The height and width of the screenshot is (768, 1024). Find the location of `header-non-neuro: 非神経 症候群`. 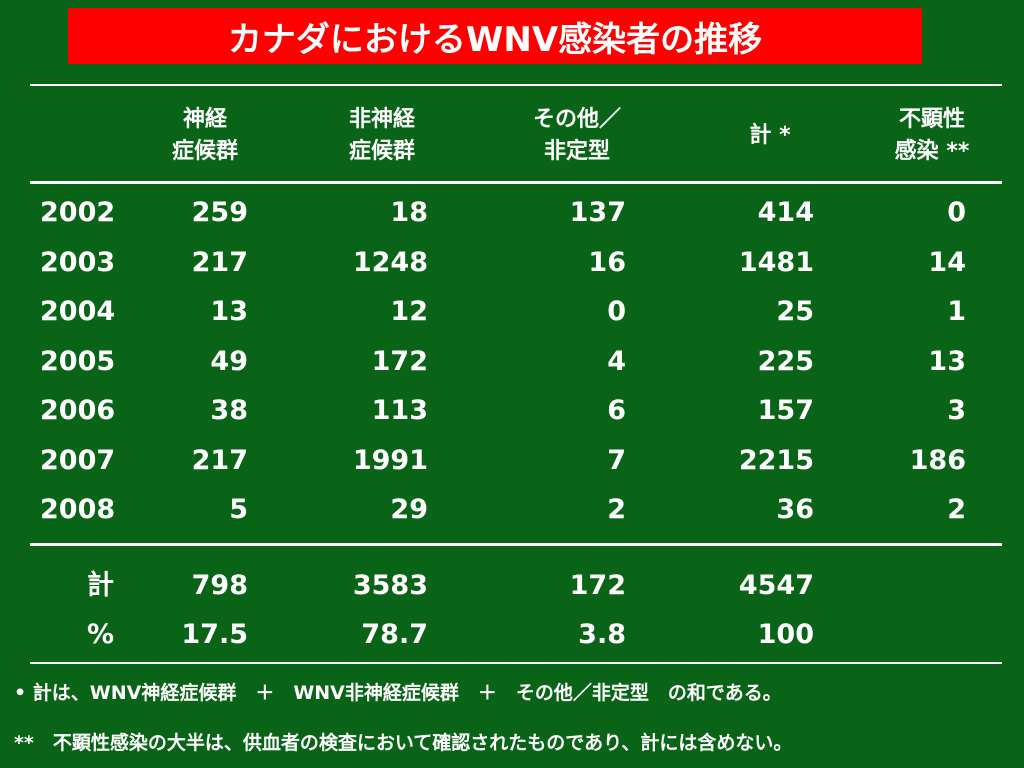

header-non-neuro: 非神経 症候群 is located at coordinates (382, 136).